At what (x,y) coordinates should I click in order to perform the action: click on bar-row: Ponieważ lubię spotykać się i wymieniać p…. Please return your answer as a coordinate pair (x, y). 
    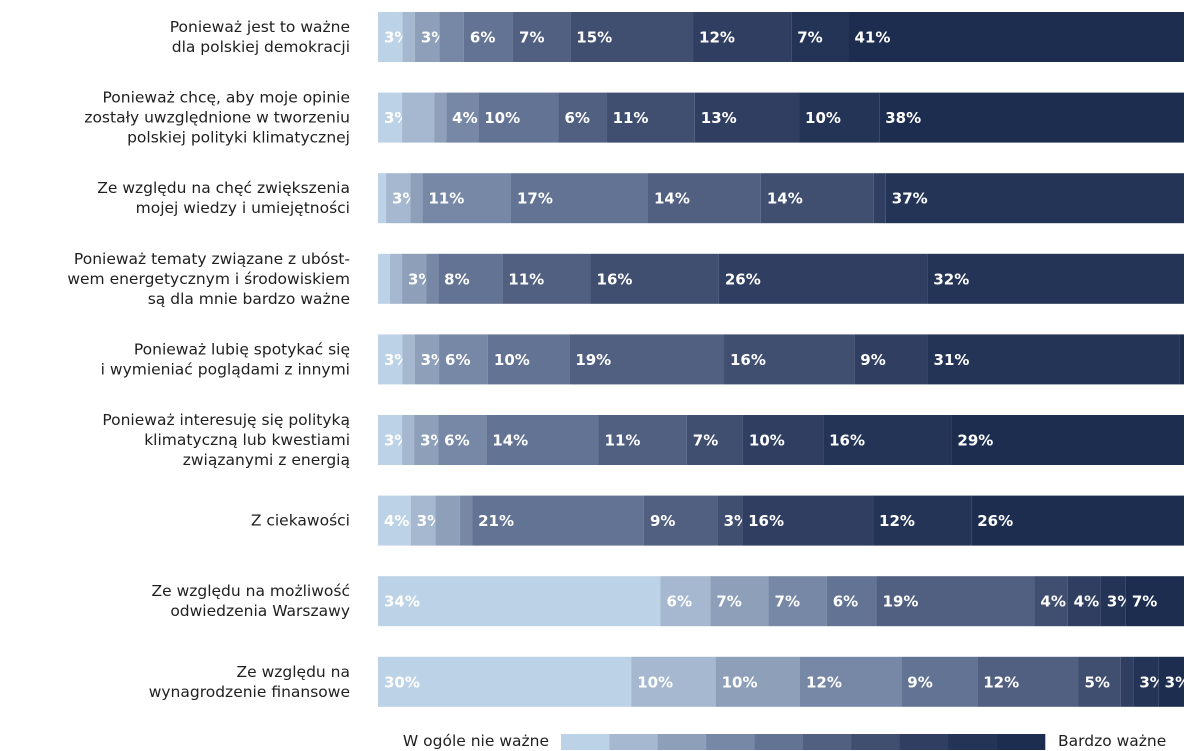
    Looking at the image, I should click on (642, 359).